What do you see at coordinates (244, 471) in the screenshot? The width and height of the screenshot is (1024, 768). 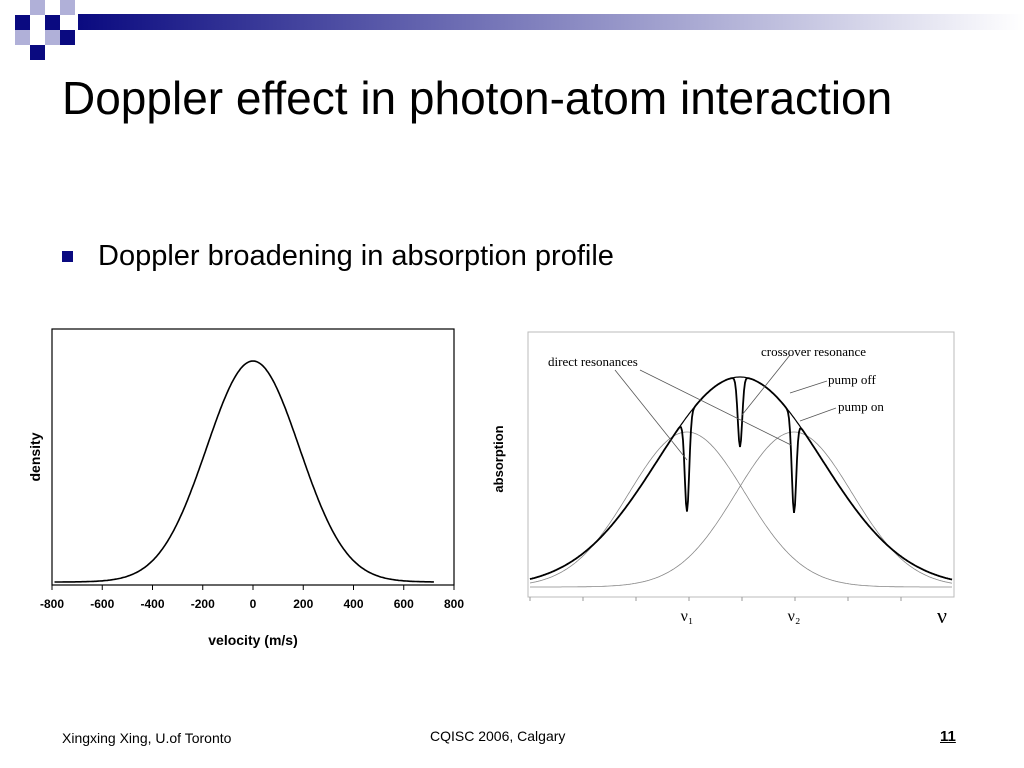 I see `density-curve` at bounding box center [244, 471].